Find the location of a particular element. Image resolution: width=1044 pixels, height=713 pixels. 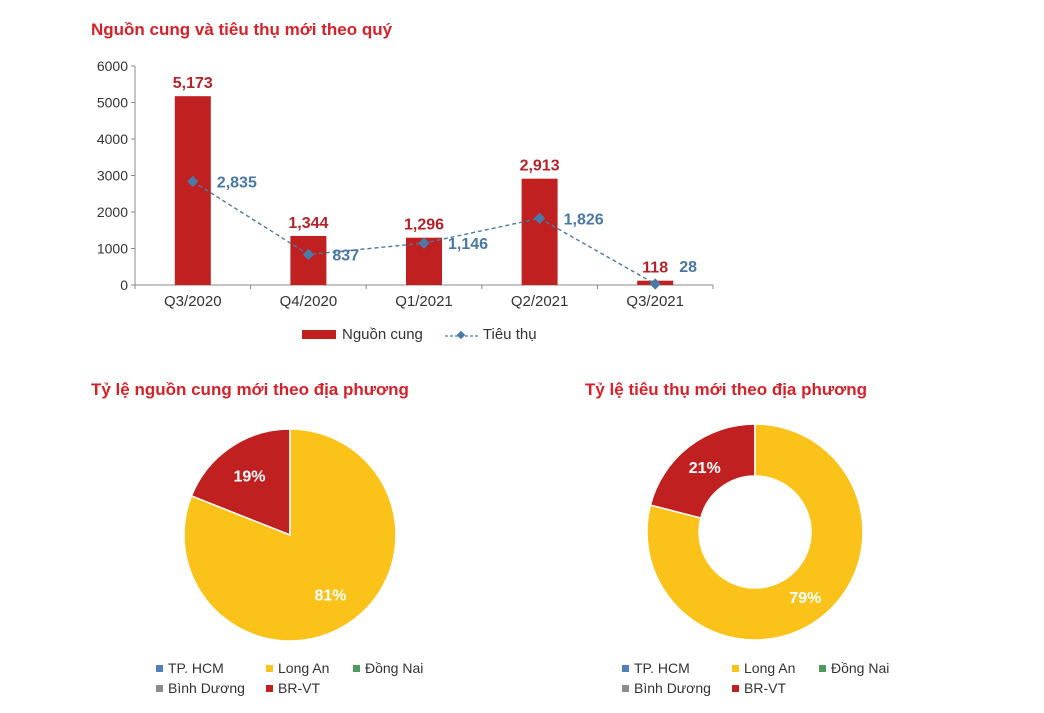

x-tick-label: Q2/2021 is located at coordinates (540, 301).